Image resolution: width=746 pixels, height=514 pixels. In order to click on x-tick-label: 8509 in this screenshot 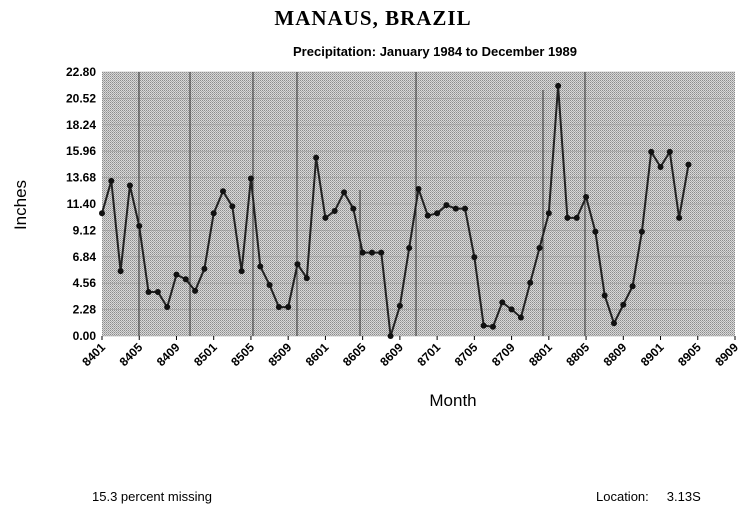, I will do `click(280, 354)`.